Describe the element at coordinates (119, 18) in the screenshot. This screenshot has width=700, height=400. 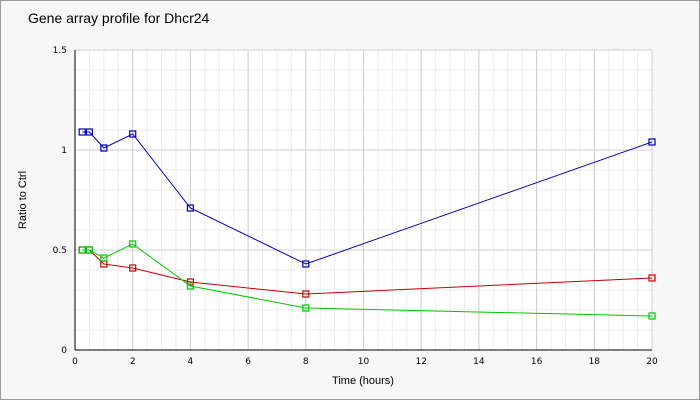
I see `chart-title: Gene array profile for Dhcr24` at that location.